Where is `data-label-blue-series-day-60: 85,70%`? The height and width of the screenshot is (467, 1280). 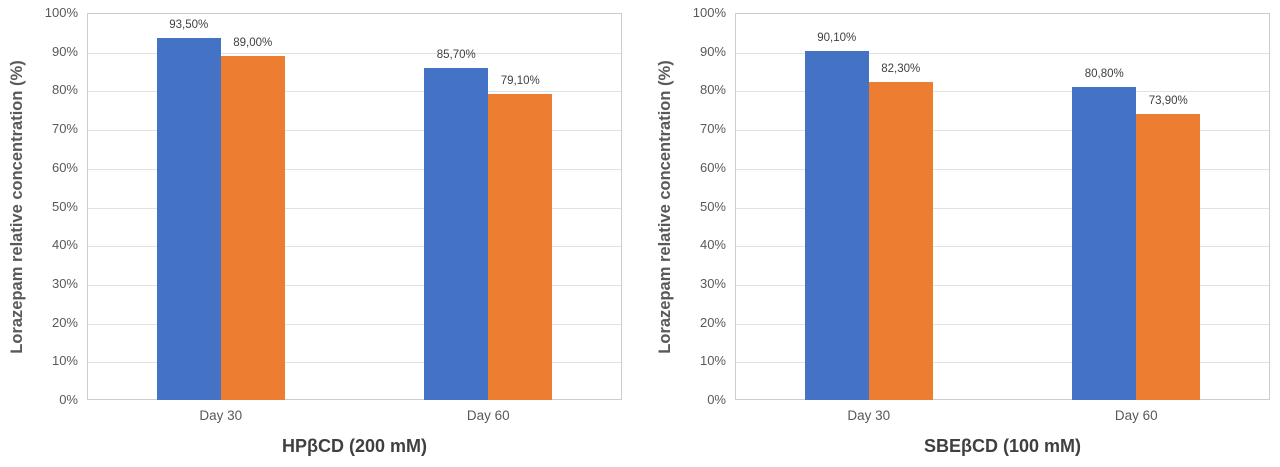 data-label-blue-series-day-60: 85,70% is located at coordinates (456, 55).